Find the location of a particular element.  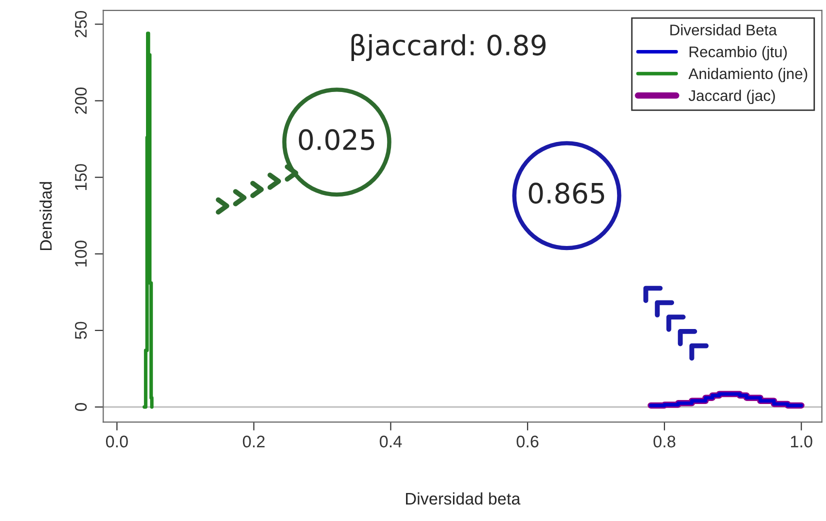

y-tick-label: 250 is located at coordinates (80, 24).